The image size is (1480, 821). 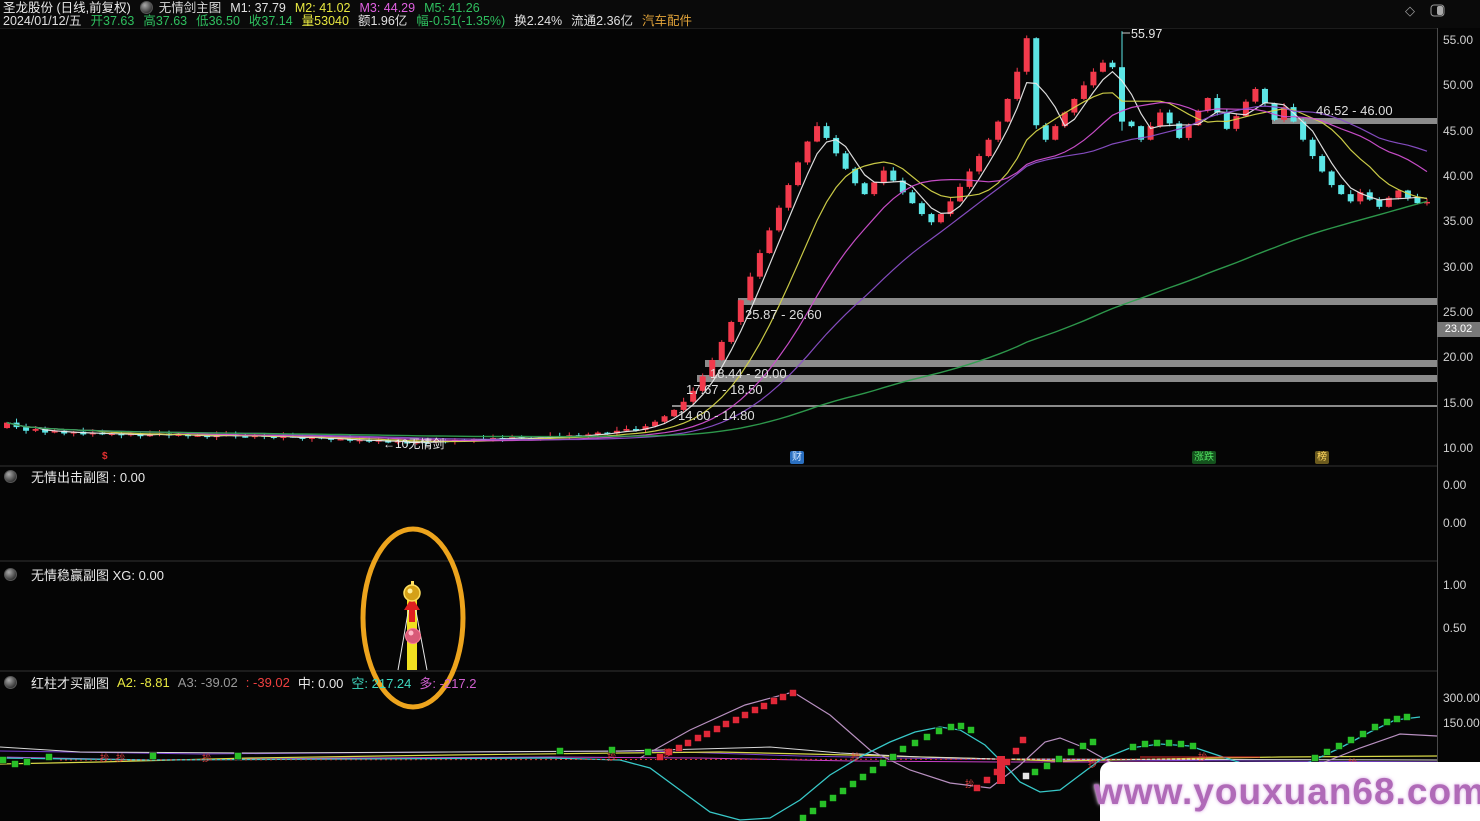 I want to click on layout-icon, so click(x=1437, y=12).